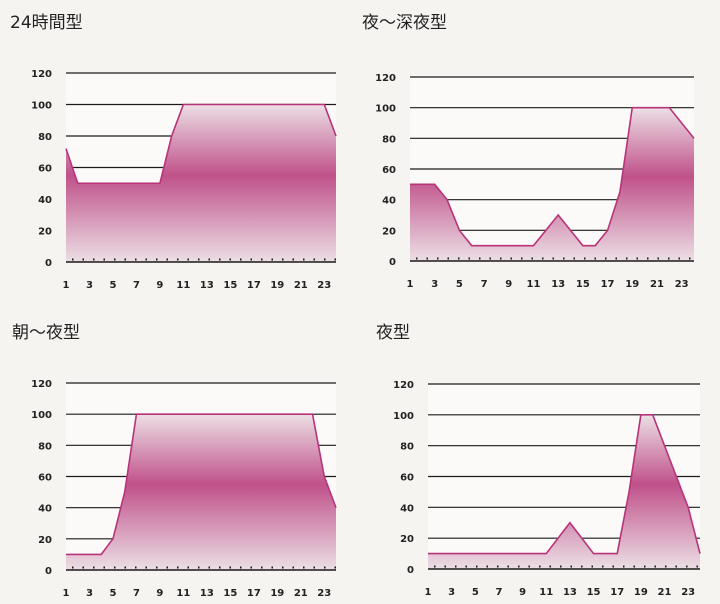 The width and height of the screenshot is (720, 604). What do you see at coordinates (46, 23) in the screenshot?
I see `chart-title-24h: 24時間型` at bounding box center [46, 23].